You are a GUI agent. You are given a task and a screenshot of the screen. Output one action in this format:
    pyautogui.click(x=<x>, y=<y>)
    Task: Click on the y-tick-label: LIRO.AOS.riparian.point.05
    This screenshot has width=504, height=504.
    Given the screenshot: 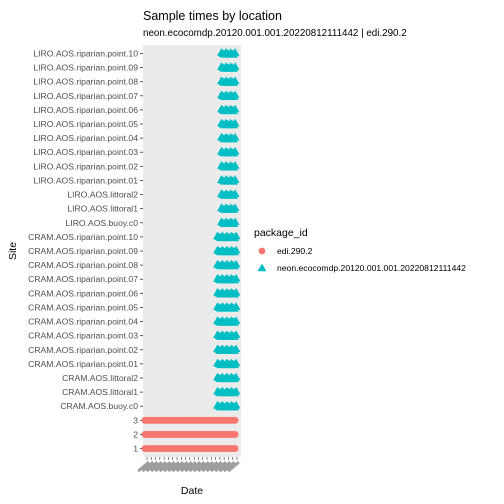 What is the action you would take?
    pyautogui.click(x=85, y=124)
    